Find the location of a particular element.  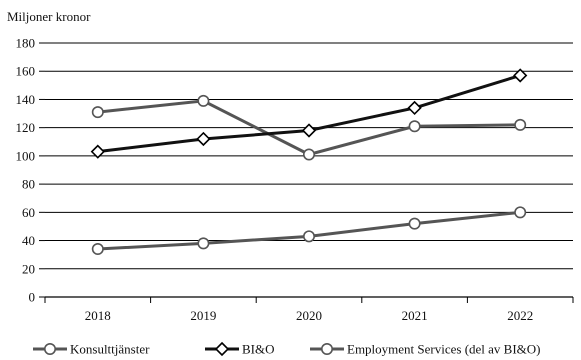

x-tick-label: 2018 is located at coordinates (98, 315).